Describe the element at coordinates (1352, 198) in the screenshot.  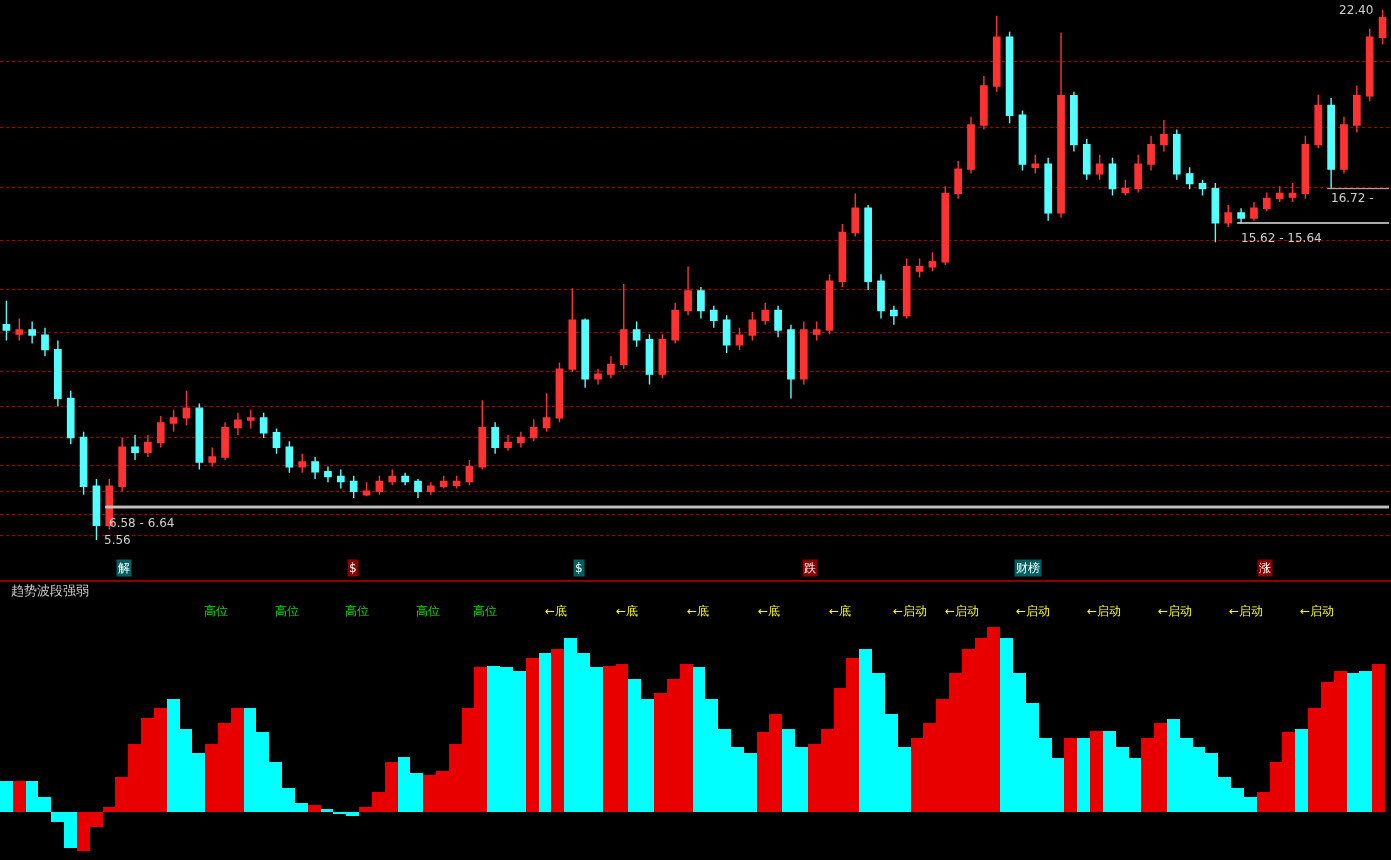
I see `ref-line-label: 16.72 -` at that location.